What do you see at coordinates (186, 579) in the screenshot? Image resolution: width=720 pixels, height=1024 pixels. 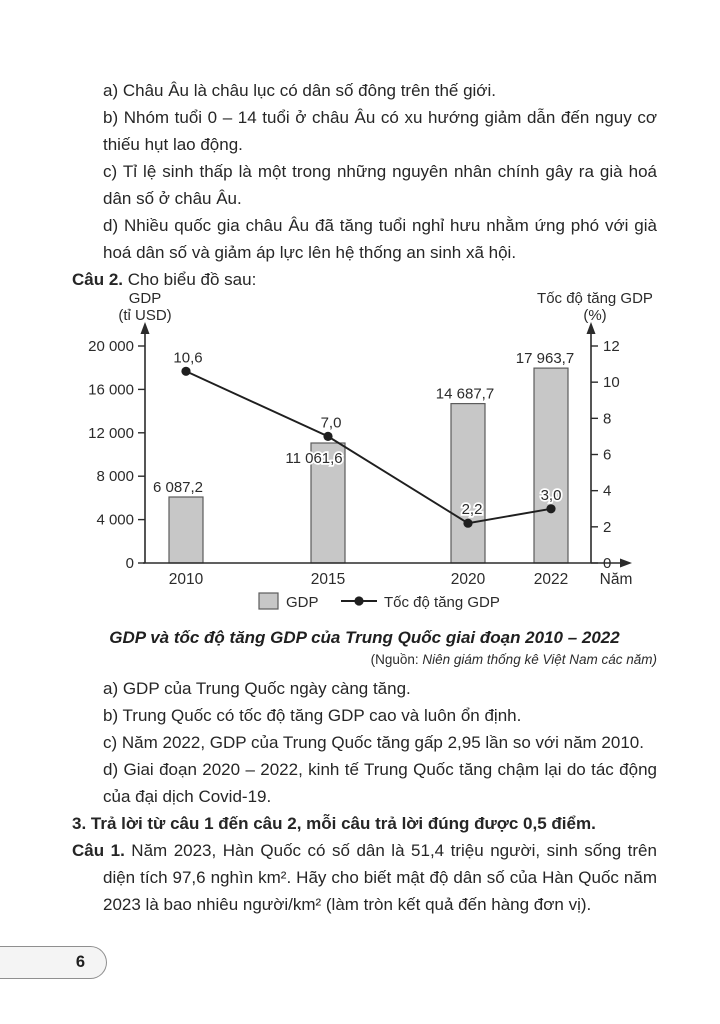 I see `x-tick-label: 2010` at bounding box center [186, 579].